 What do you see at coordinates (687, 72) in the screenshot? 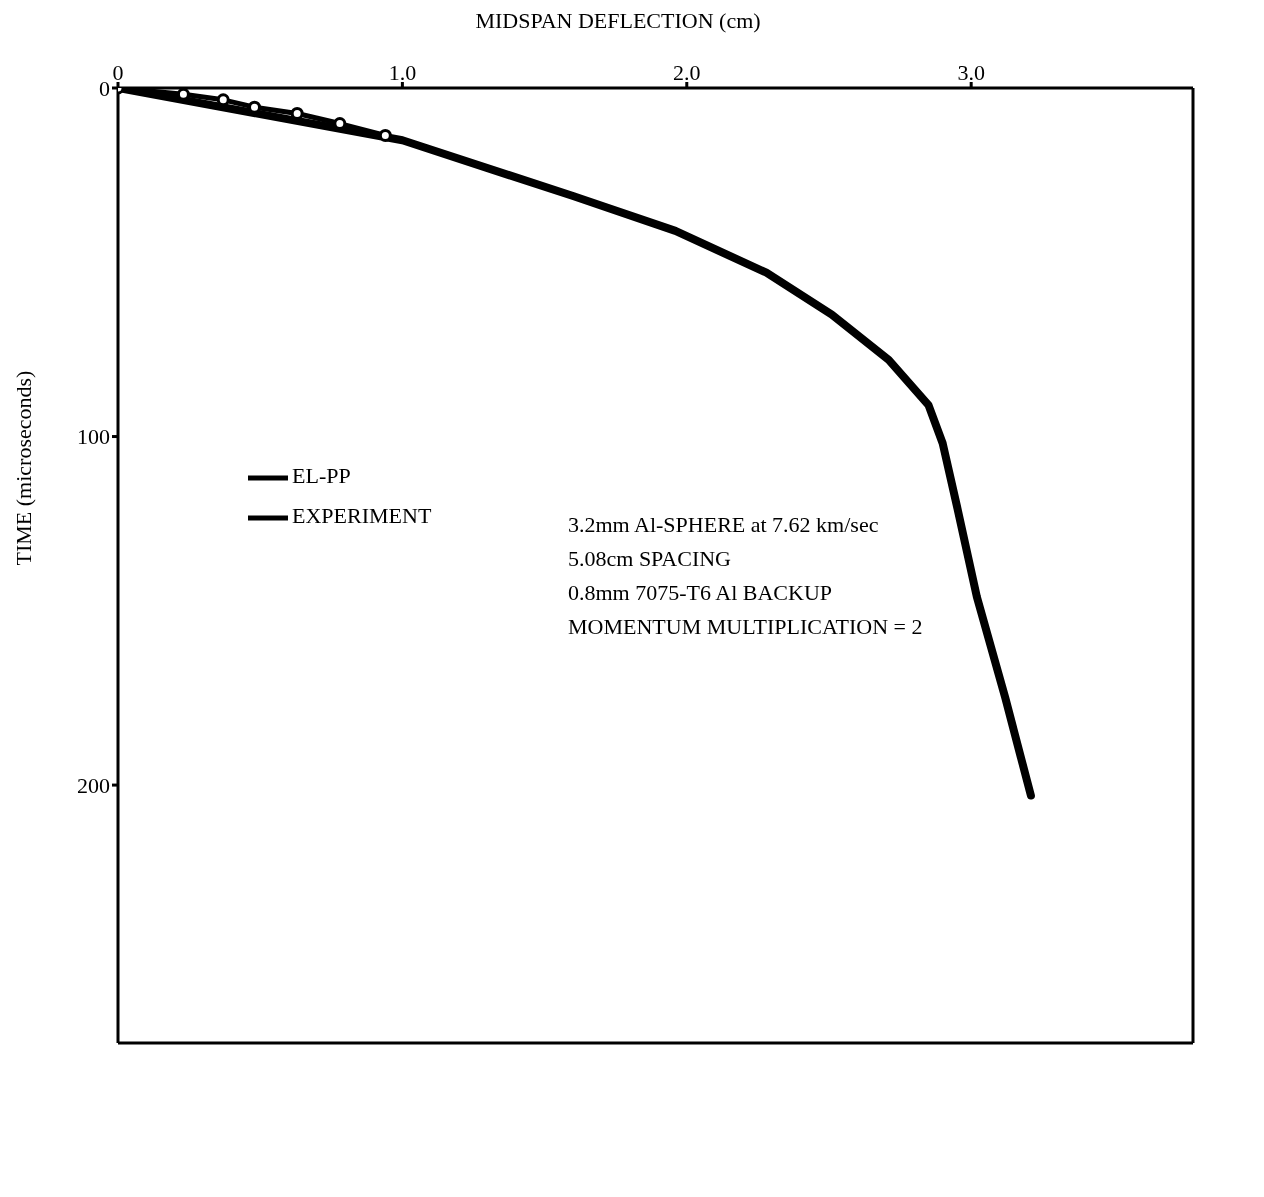
I see `x-tick-label: 2.0` at bounding box center [687, 72].